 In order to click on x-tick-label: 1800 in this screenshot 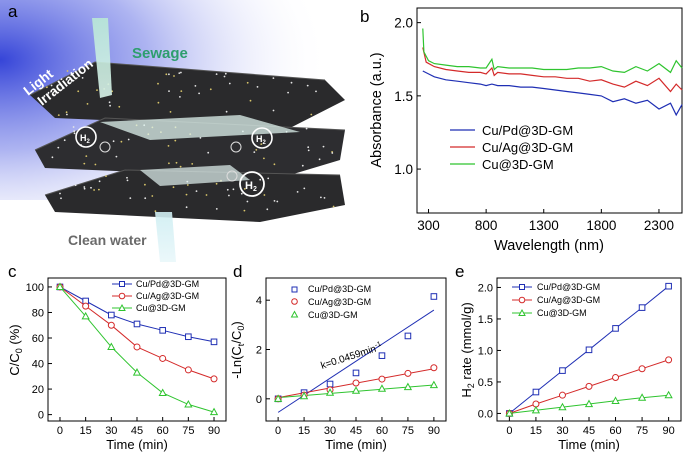, I will do `click(601, 225)`.